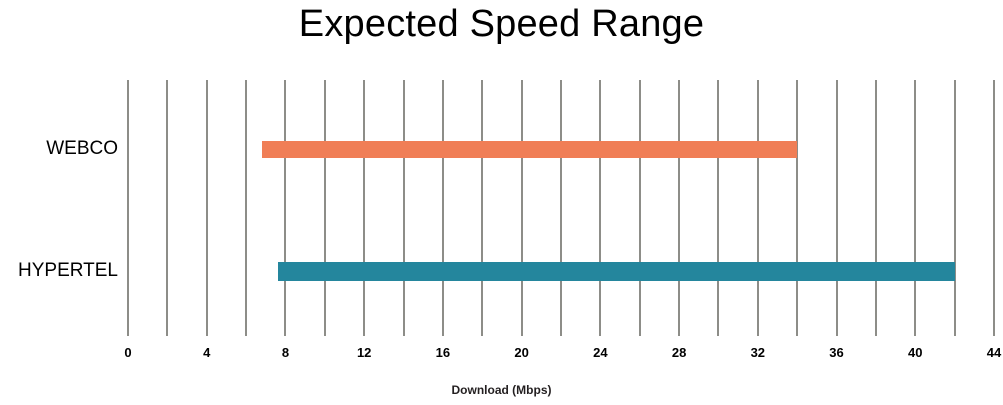 The height and width of the screenshot is (405, 1003). I want to click on x-tick-label: 44, so click(994, 352).